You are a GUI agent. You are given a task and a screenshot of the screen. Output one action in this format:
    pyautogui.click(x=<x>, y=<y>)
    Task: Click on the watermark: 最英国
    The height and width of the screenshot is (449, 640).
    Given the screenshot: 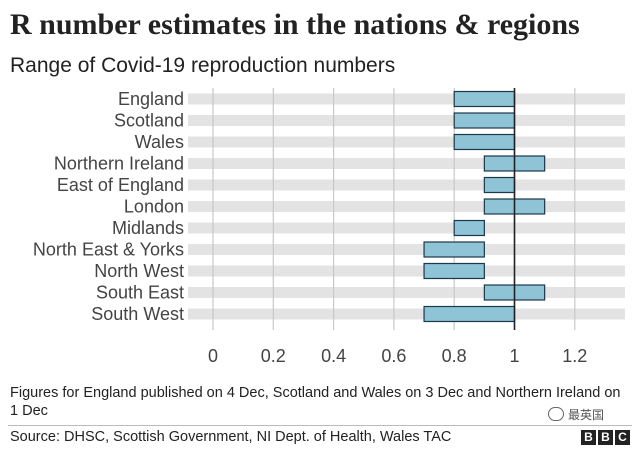 What is the action you would take?
    pyautogui.click(x=576, y=414)
    